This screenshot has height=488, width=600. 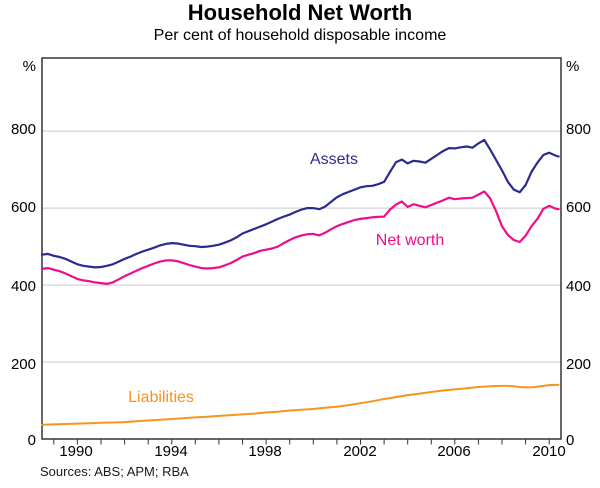 I want to click on y-axis-label-left-400: 400, so click(x=23, y=286).